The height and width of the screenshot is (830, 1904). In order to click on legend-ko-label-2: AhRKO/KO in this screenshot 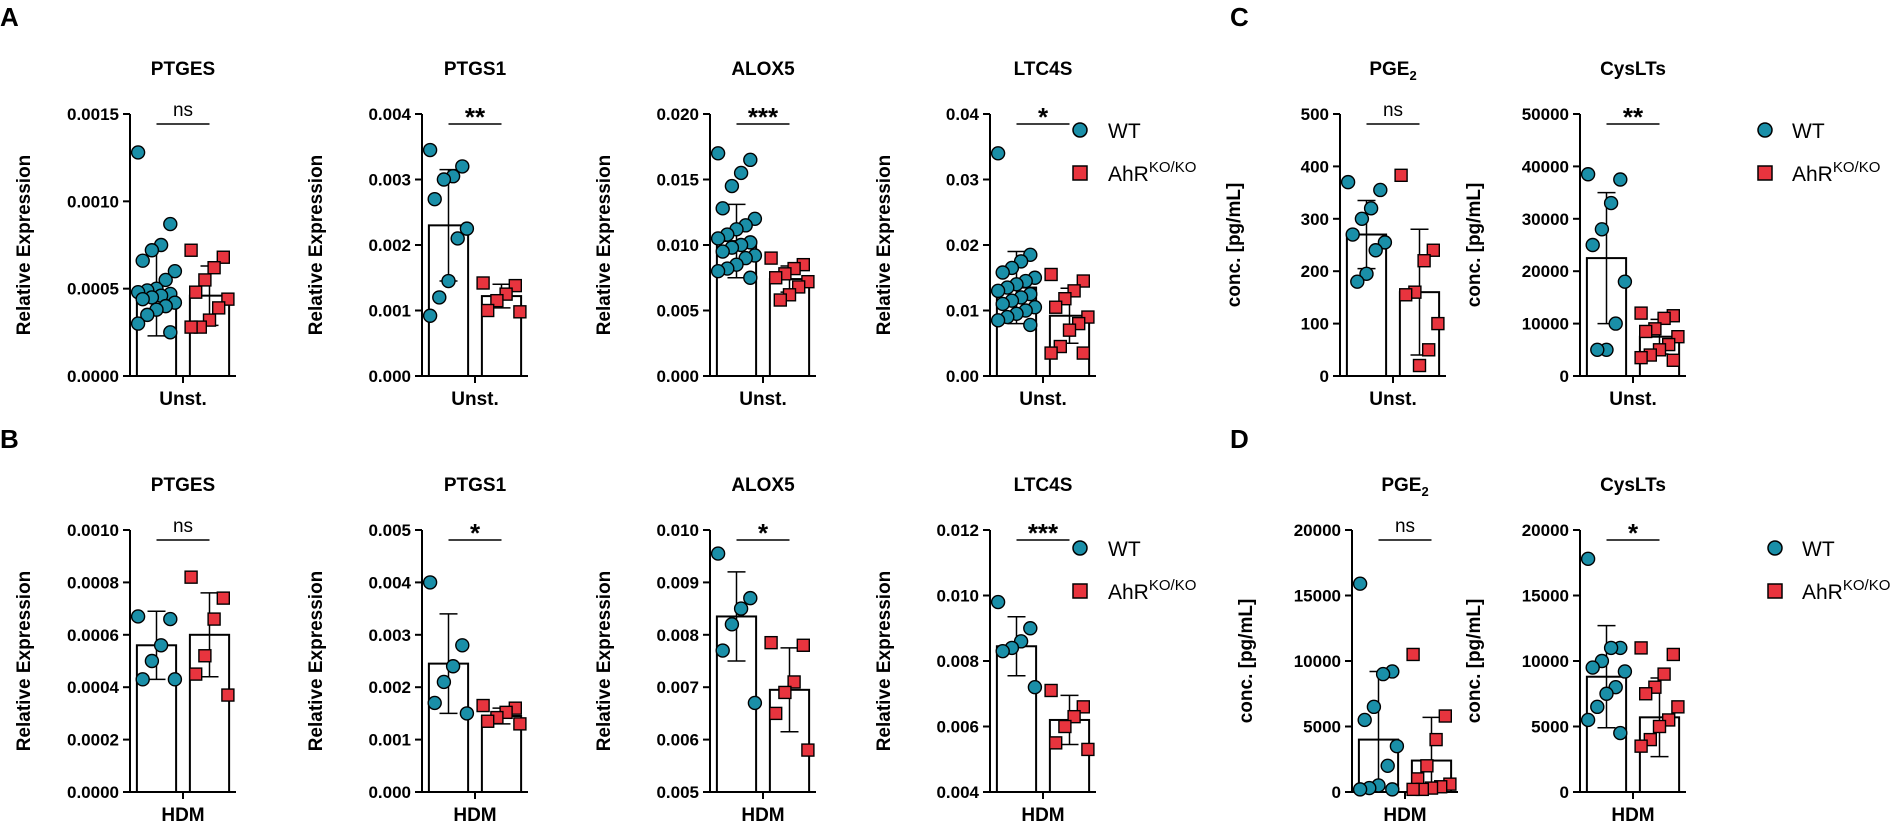, I will do `click(1152, 590)`.